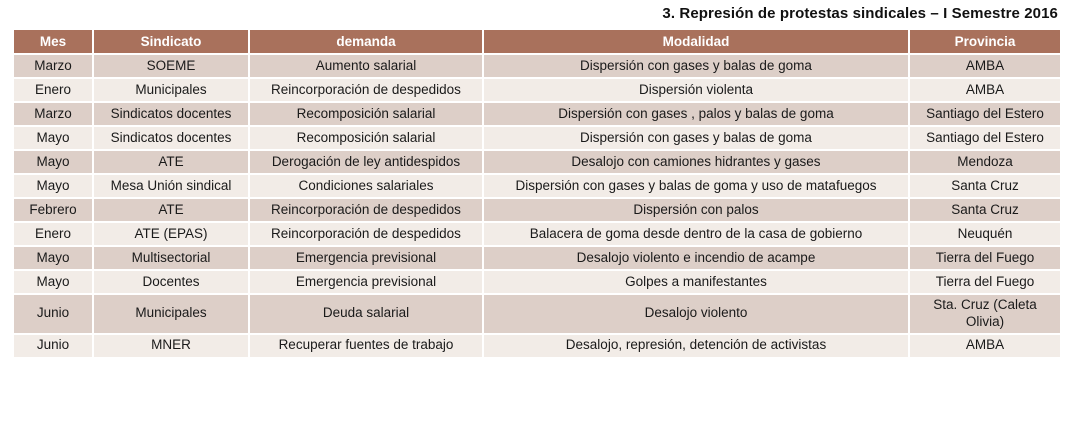 This screenshot has height=422, width=1072. Describe the element at coordinates (366, 345) in the screenshot. I see `cell-demanda: Recuperar fuentes de trabajo` at that location.